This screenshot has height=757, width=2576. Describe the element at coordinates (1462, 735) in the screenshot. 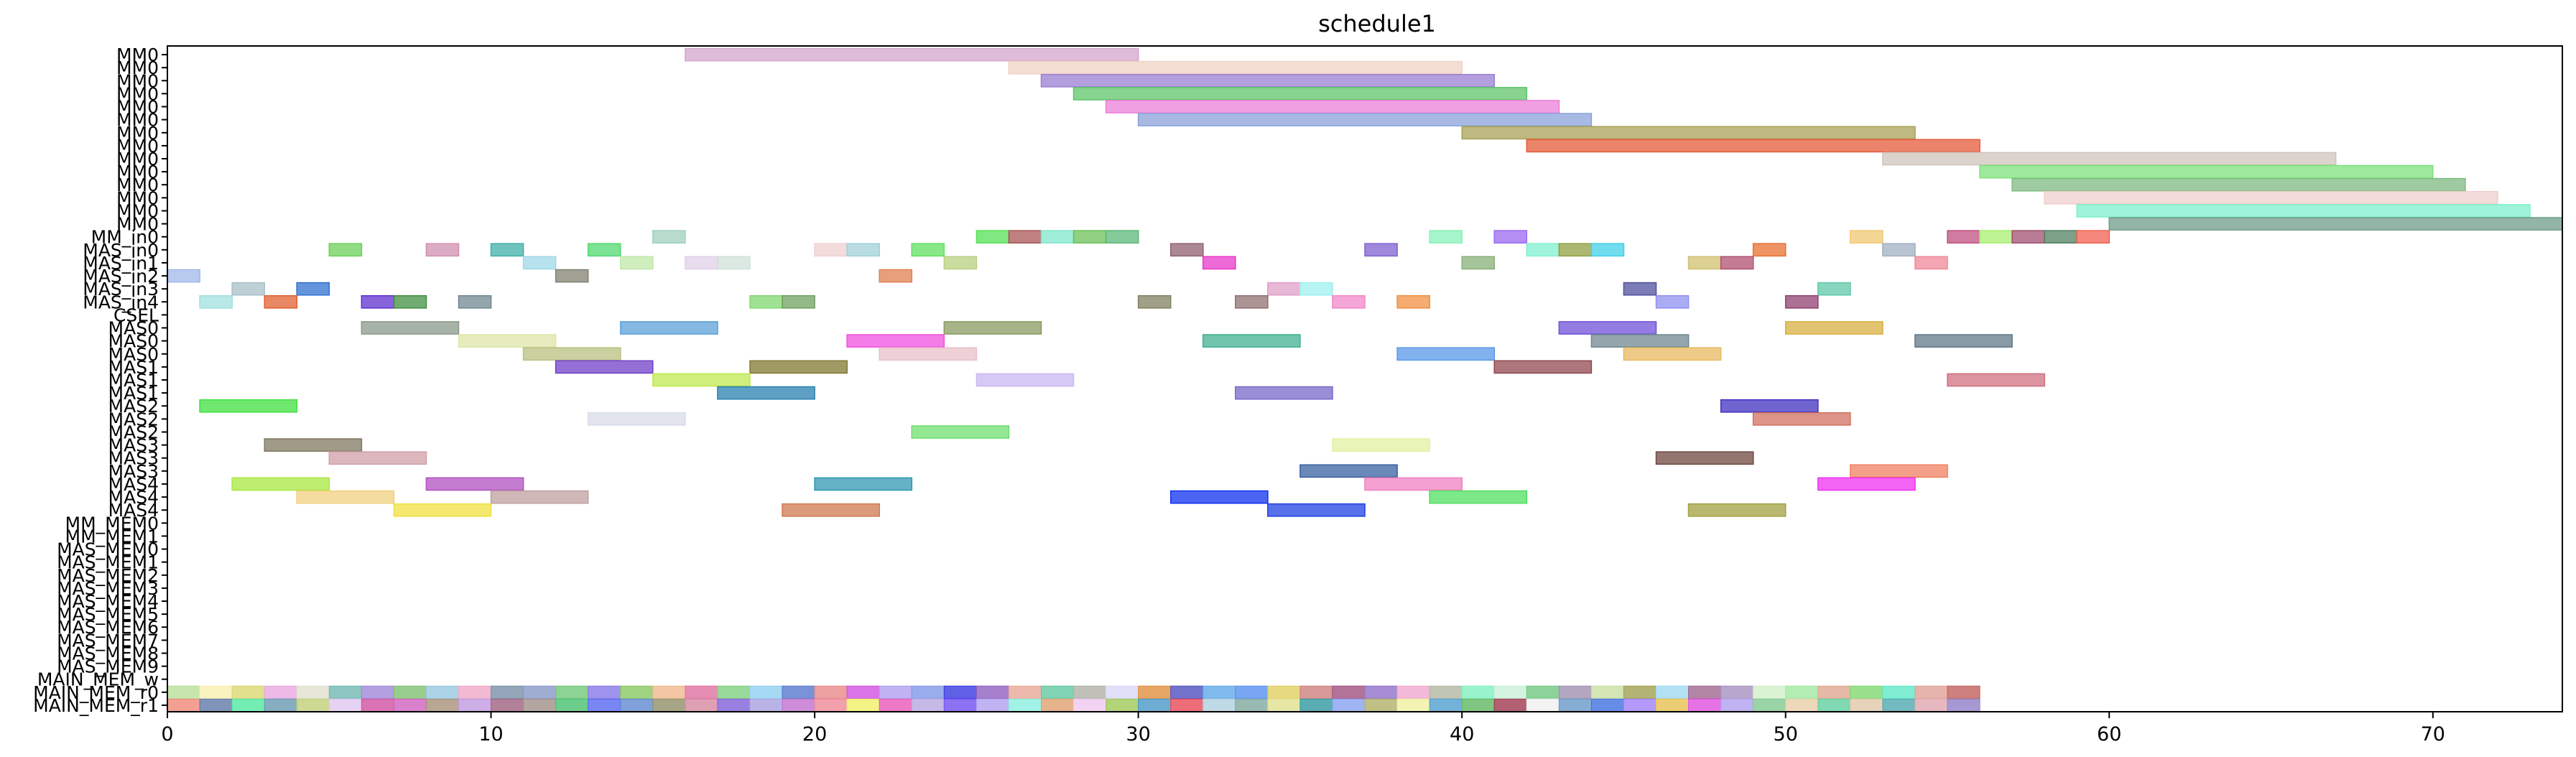

I see `x-tick-label: 40` at that location.